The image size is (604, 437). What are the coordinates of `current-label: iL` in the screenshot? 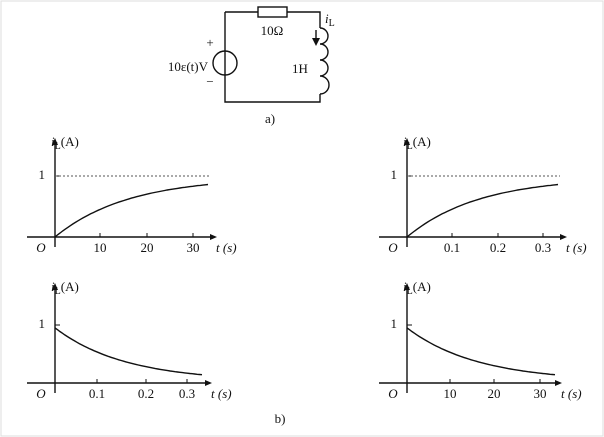 It's located at (330, 20).